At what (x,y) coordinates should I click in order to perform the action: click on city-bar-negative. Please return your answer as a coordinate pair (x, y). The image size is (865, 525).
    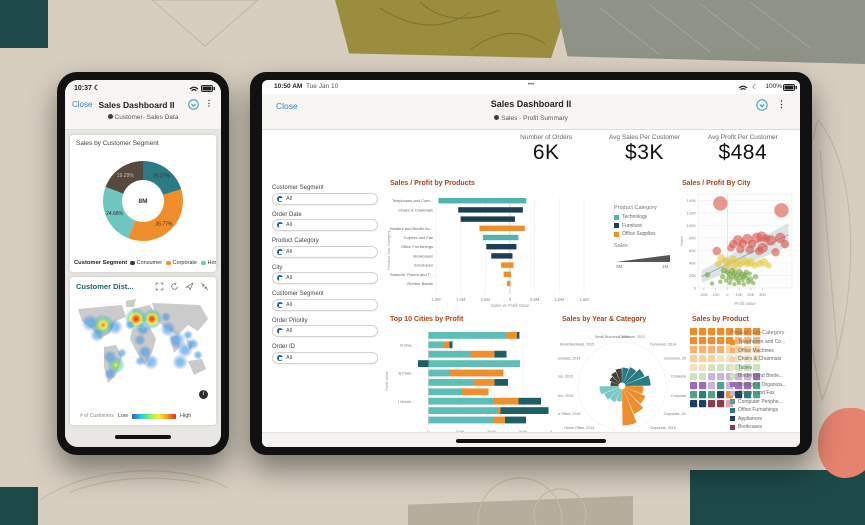
    Looking at the image, I should click on (423, 363).